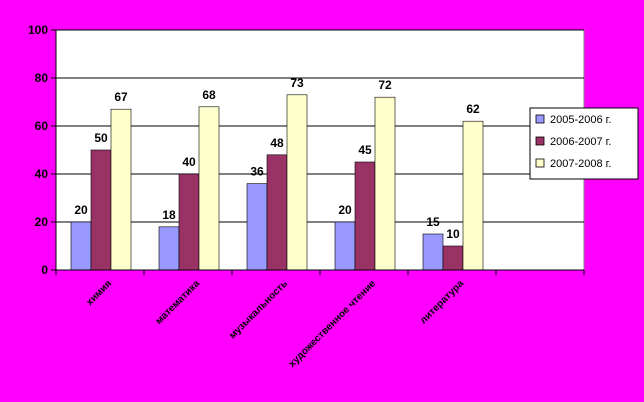 This screenshot has height=402, width=644. Describe the element at coordinates (257, 172) in the screenshot. I see `data-label: 36` at that location.